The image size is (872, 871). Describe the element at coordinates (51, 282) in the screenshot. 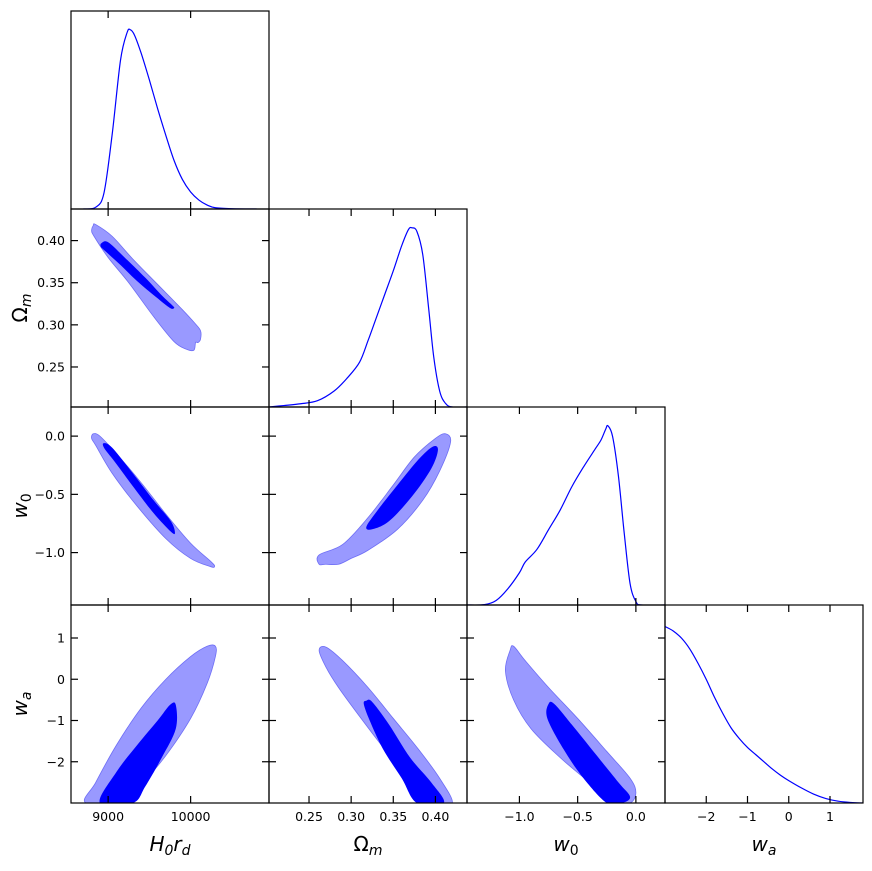

I see `y-tick-label-Om: 0.35` at that location.